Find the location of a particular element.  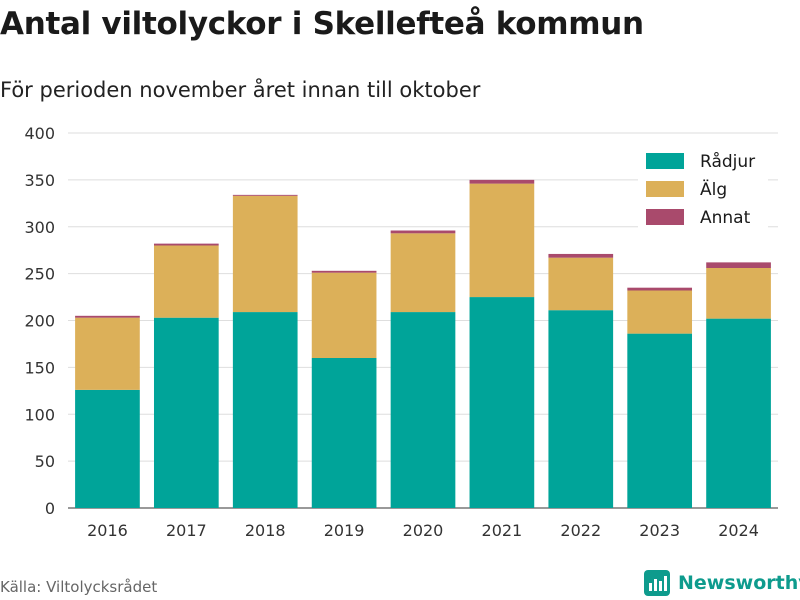

source-note: Källa: Viltolycksrådet is located at coordinates (79, 587).